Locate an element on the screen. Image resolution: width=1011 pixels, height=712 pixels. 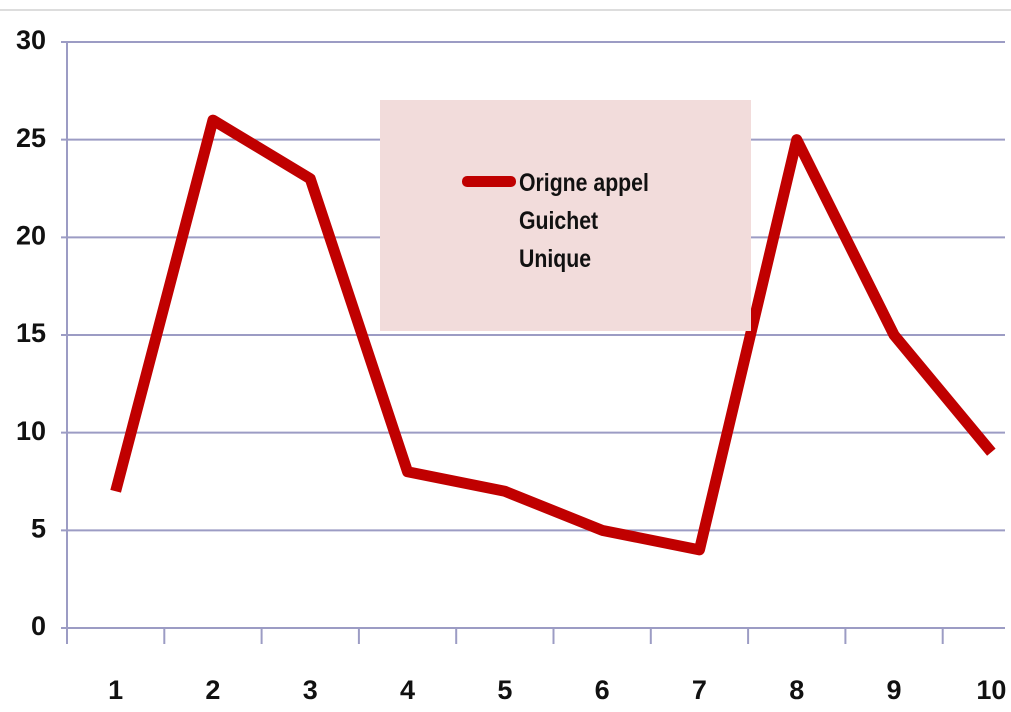
y-tick-label: 10 is located at coordinates (31, 431).